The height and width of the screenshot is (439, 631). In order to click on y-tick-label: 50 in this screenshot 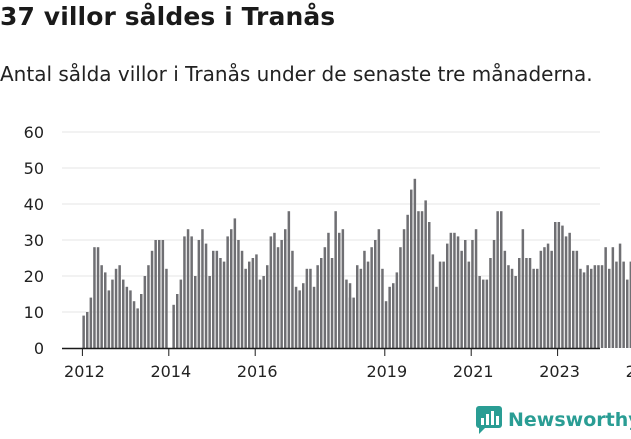, I will do `click(34, 168)`.